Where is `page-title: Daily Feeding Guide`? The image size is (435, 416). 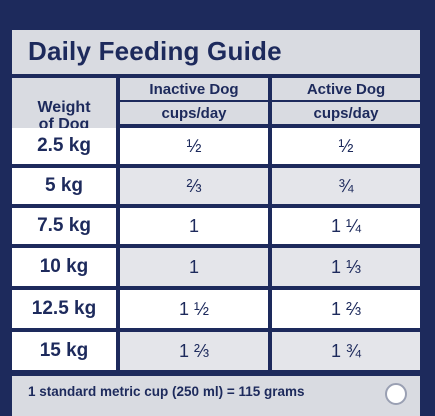
page-title: Daily Feeding Guide is located at coordinates (155, 51).